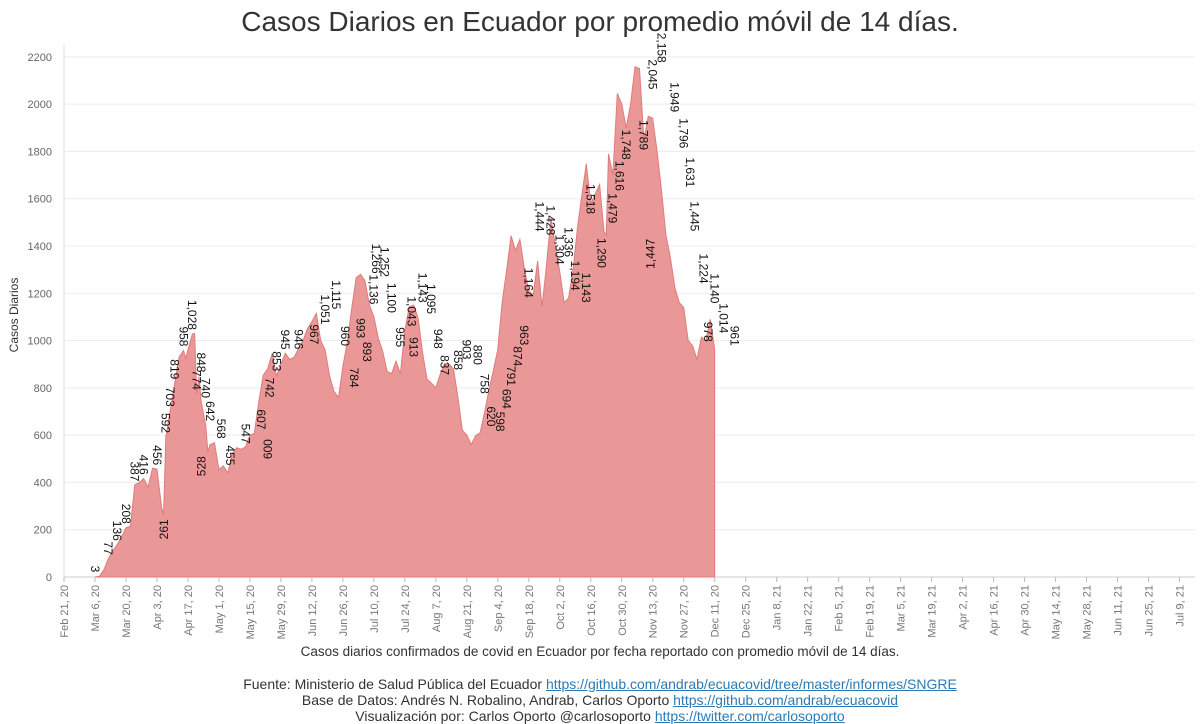  I want to click on data-label: 1,616, so click(619, 176).